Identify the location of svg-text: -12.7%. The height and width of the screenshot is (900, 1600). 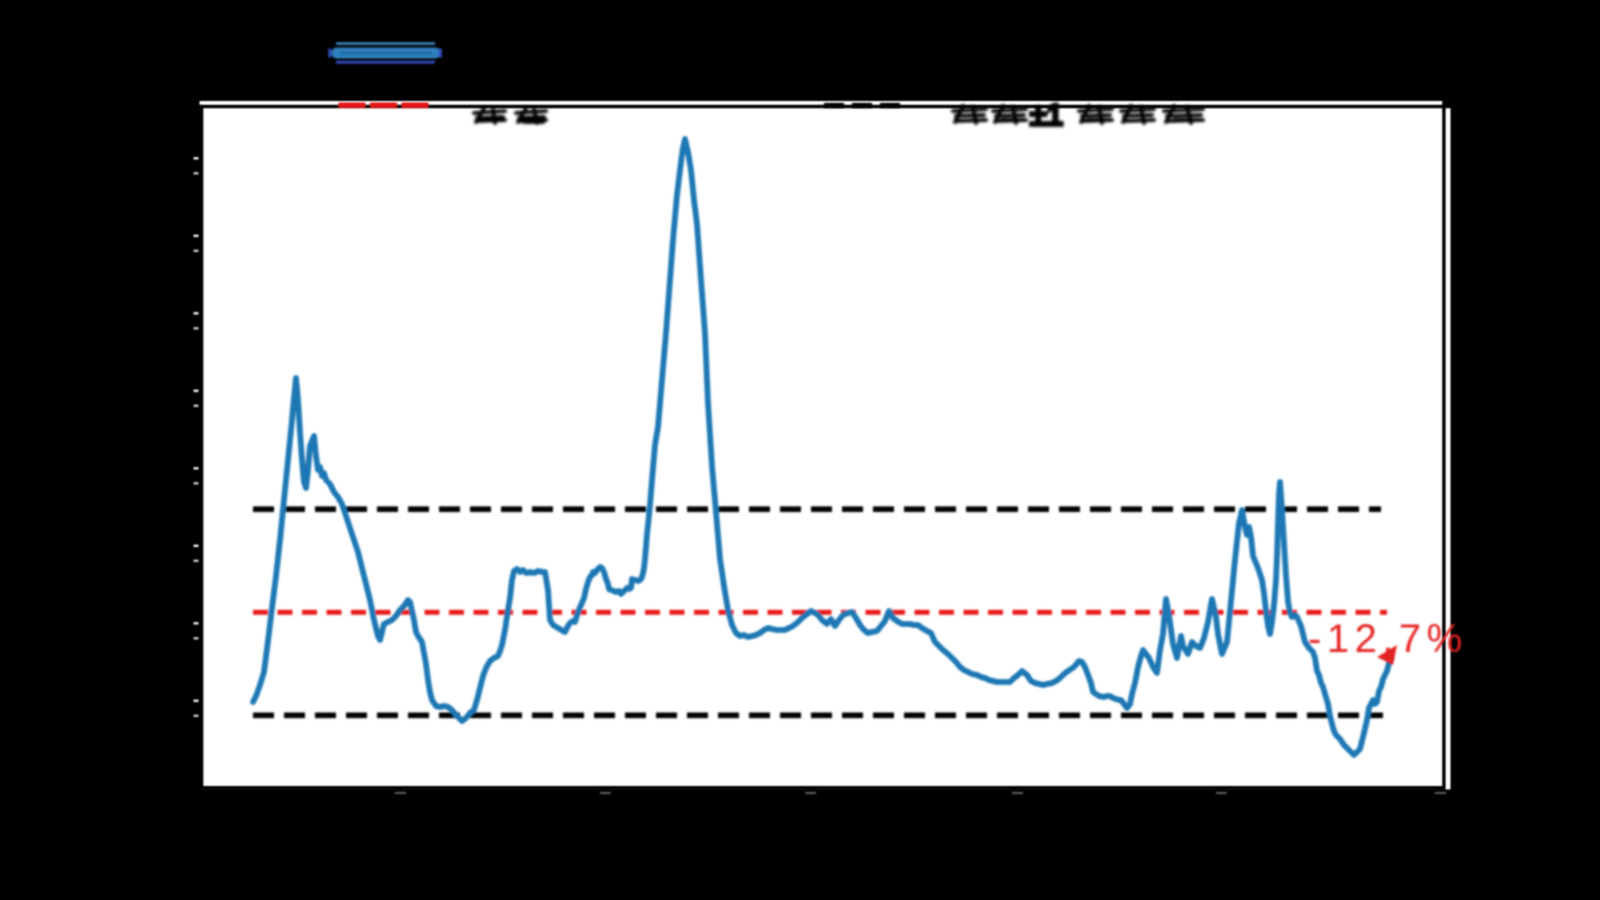
(1388, 639).